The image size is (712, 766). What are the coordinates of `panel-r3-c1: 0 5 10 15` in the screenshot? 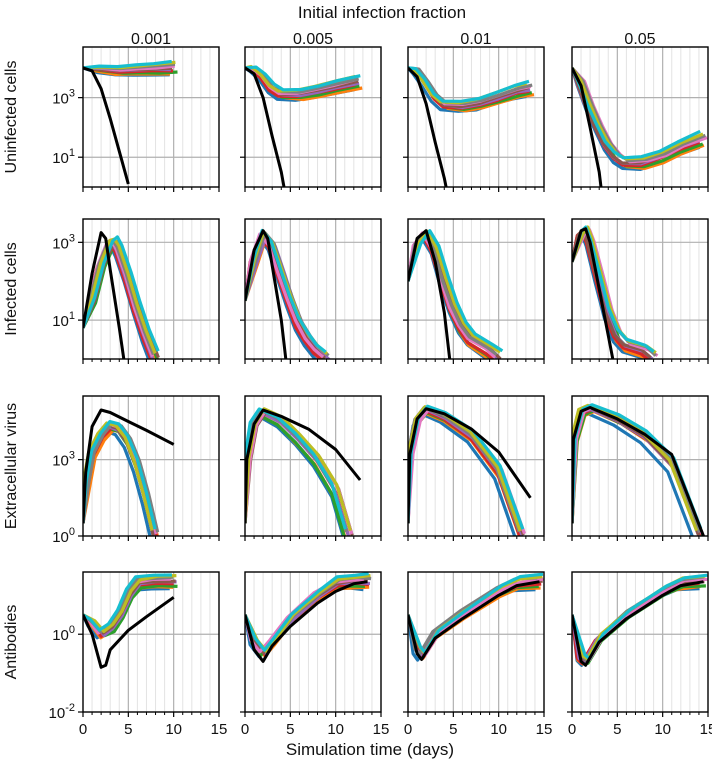 It's located at (315, 654).